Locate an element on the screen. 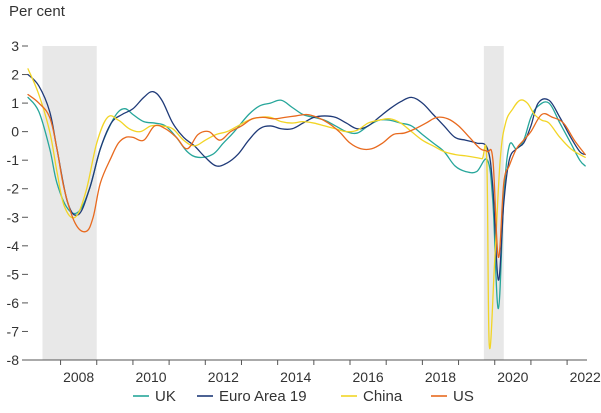  y-tick-label: 1 is located at coordinates (15, 103).